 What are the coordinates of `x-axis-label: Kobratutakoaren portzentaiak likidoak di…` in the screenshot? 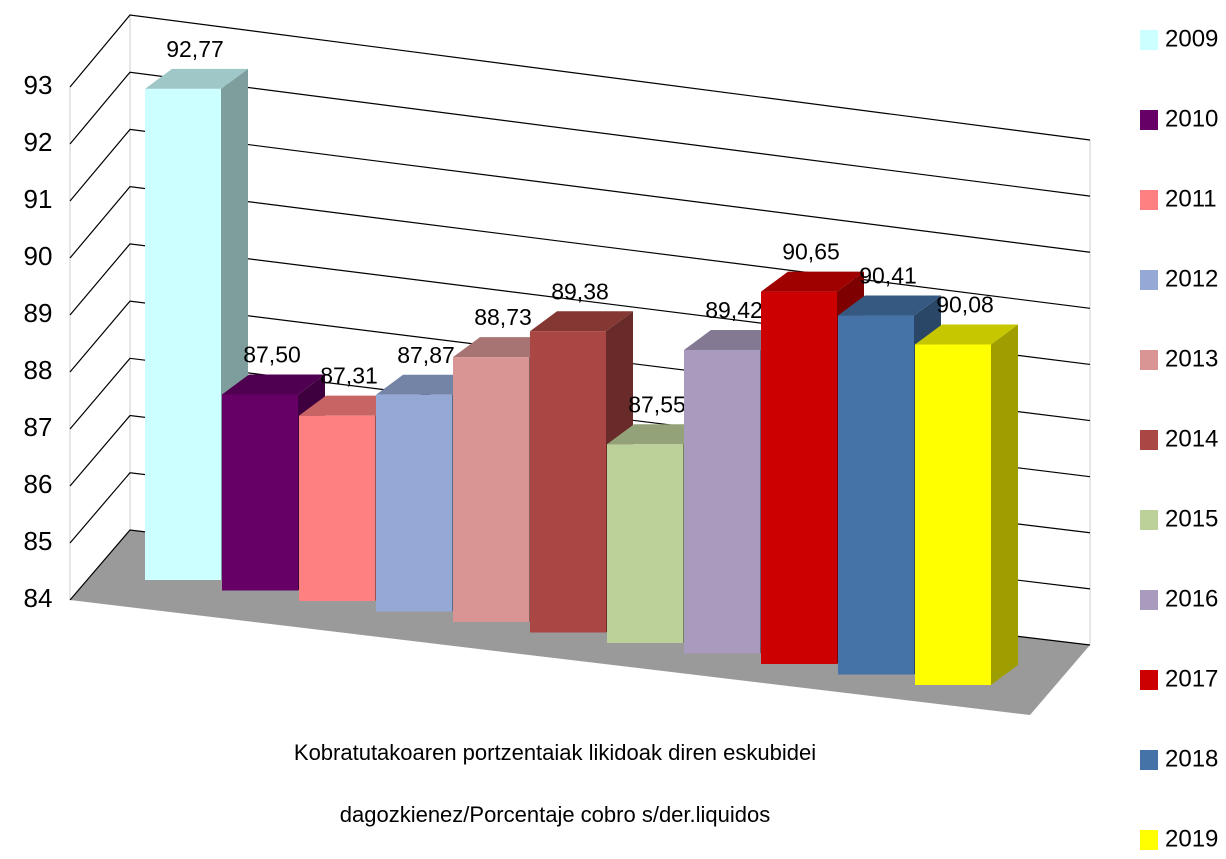 It's located at (555, 783).